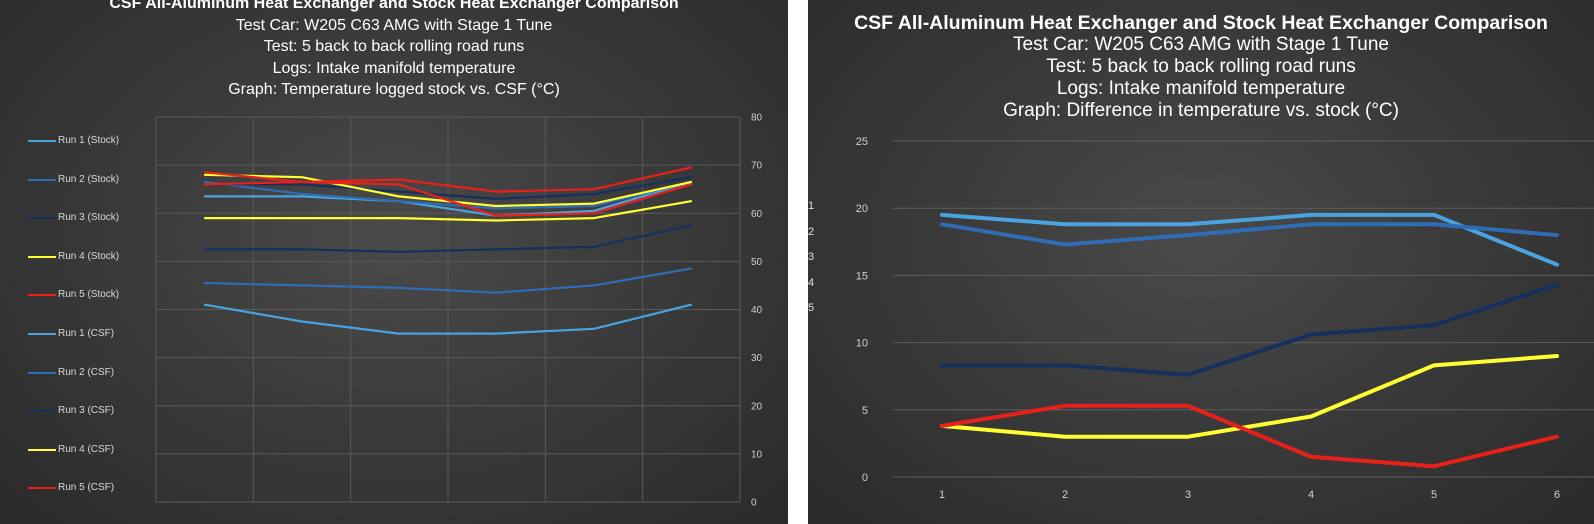 The width and height of the screenshot is (1594, 524). Describe the element at coordinates (448, 280) in the screenshot. I see `left-series-line-run-2-csf` at that location.